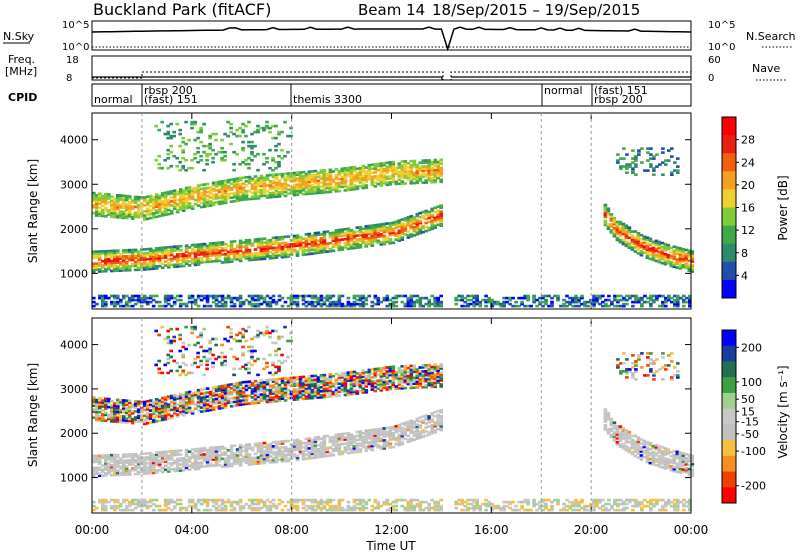 The height and width of the screenshot is (554, 800). I want to click on nsky-tick-bottom: 10^0, so click(75, 47).